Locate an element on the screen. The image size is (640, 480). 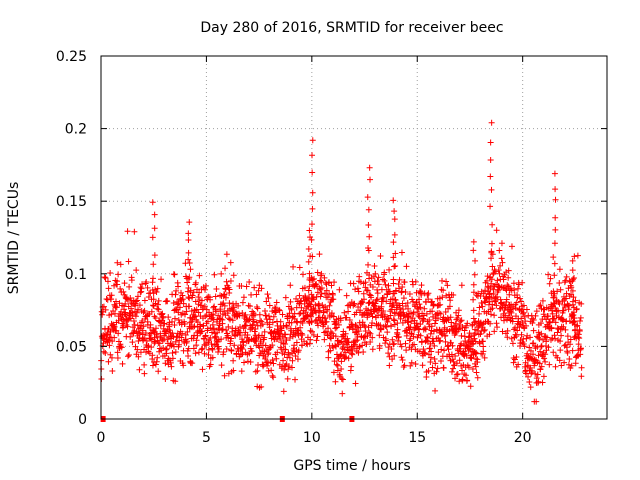
y-tick-labels: 0 0.05 0.1 0.15 0.2 0.25 is located at coordinates (71, 238).